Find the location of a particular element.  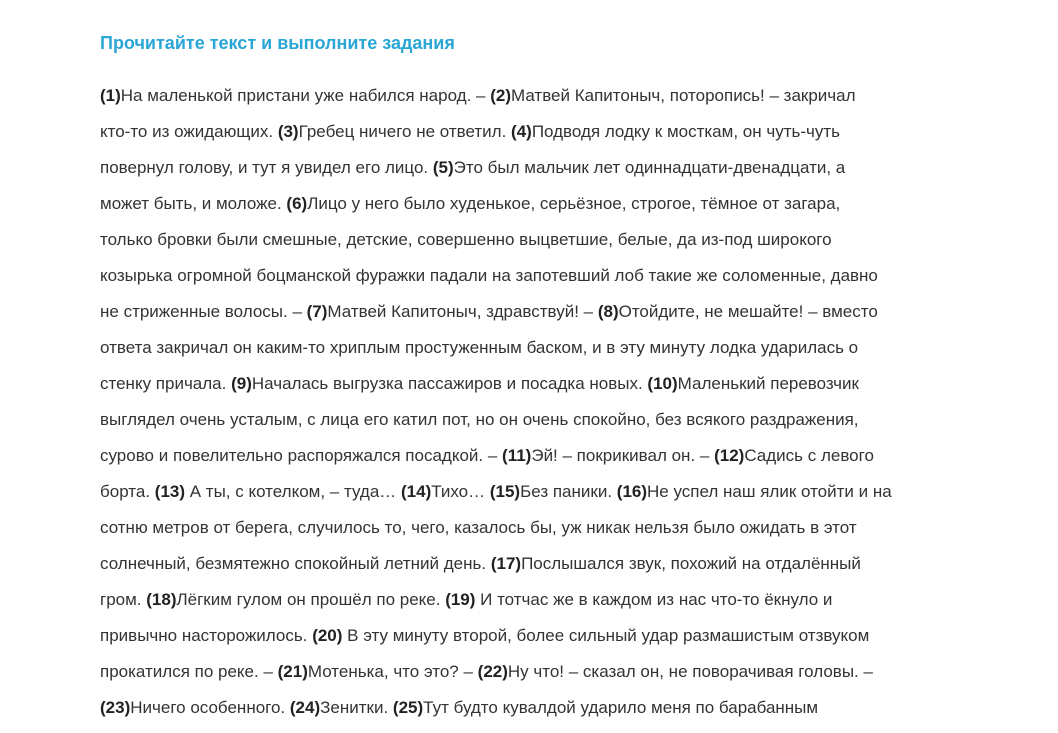

sentence-text: Матвей Капитоныч, здравствуй! – is located at coordinates (462, 311).